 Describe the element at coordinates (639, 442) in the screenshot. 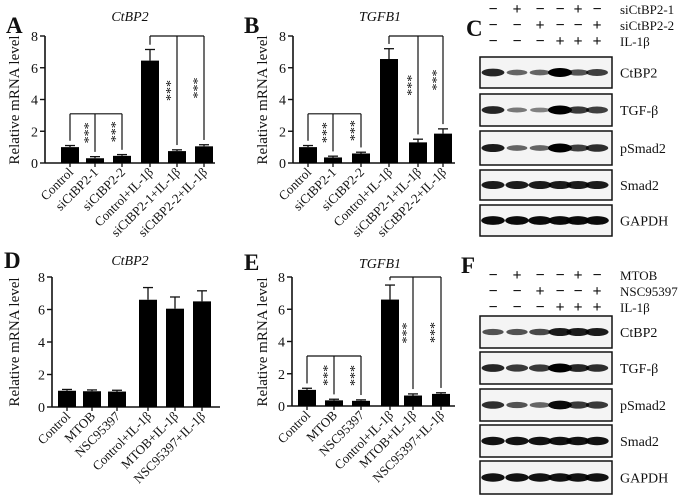

I see `blot-row-label: Smad2` at that location.